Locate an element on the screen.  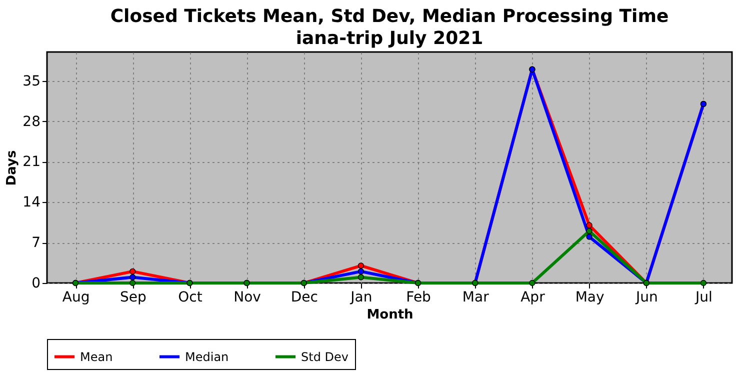
x-tick-label: Oct is located at coordinates (190, 298).